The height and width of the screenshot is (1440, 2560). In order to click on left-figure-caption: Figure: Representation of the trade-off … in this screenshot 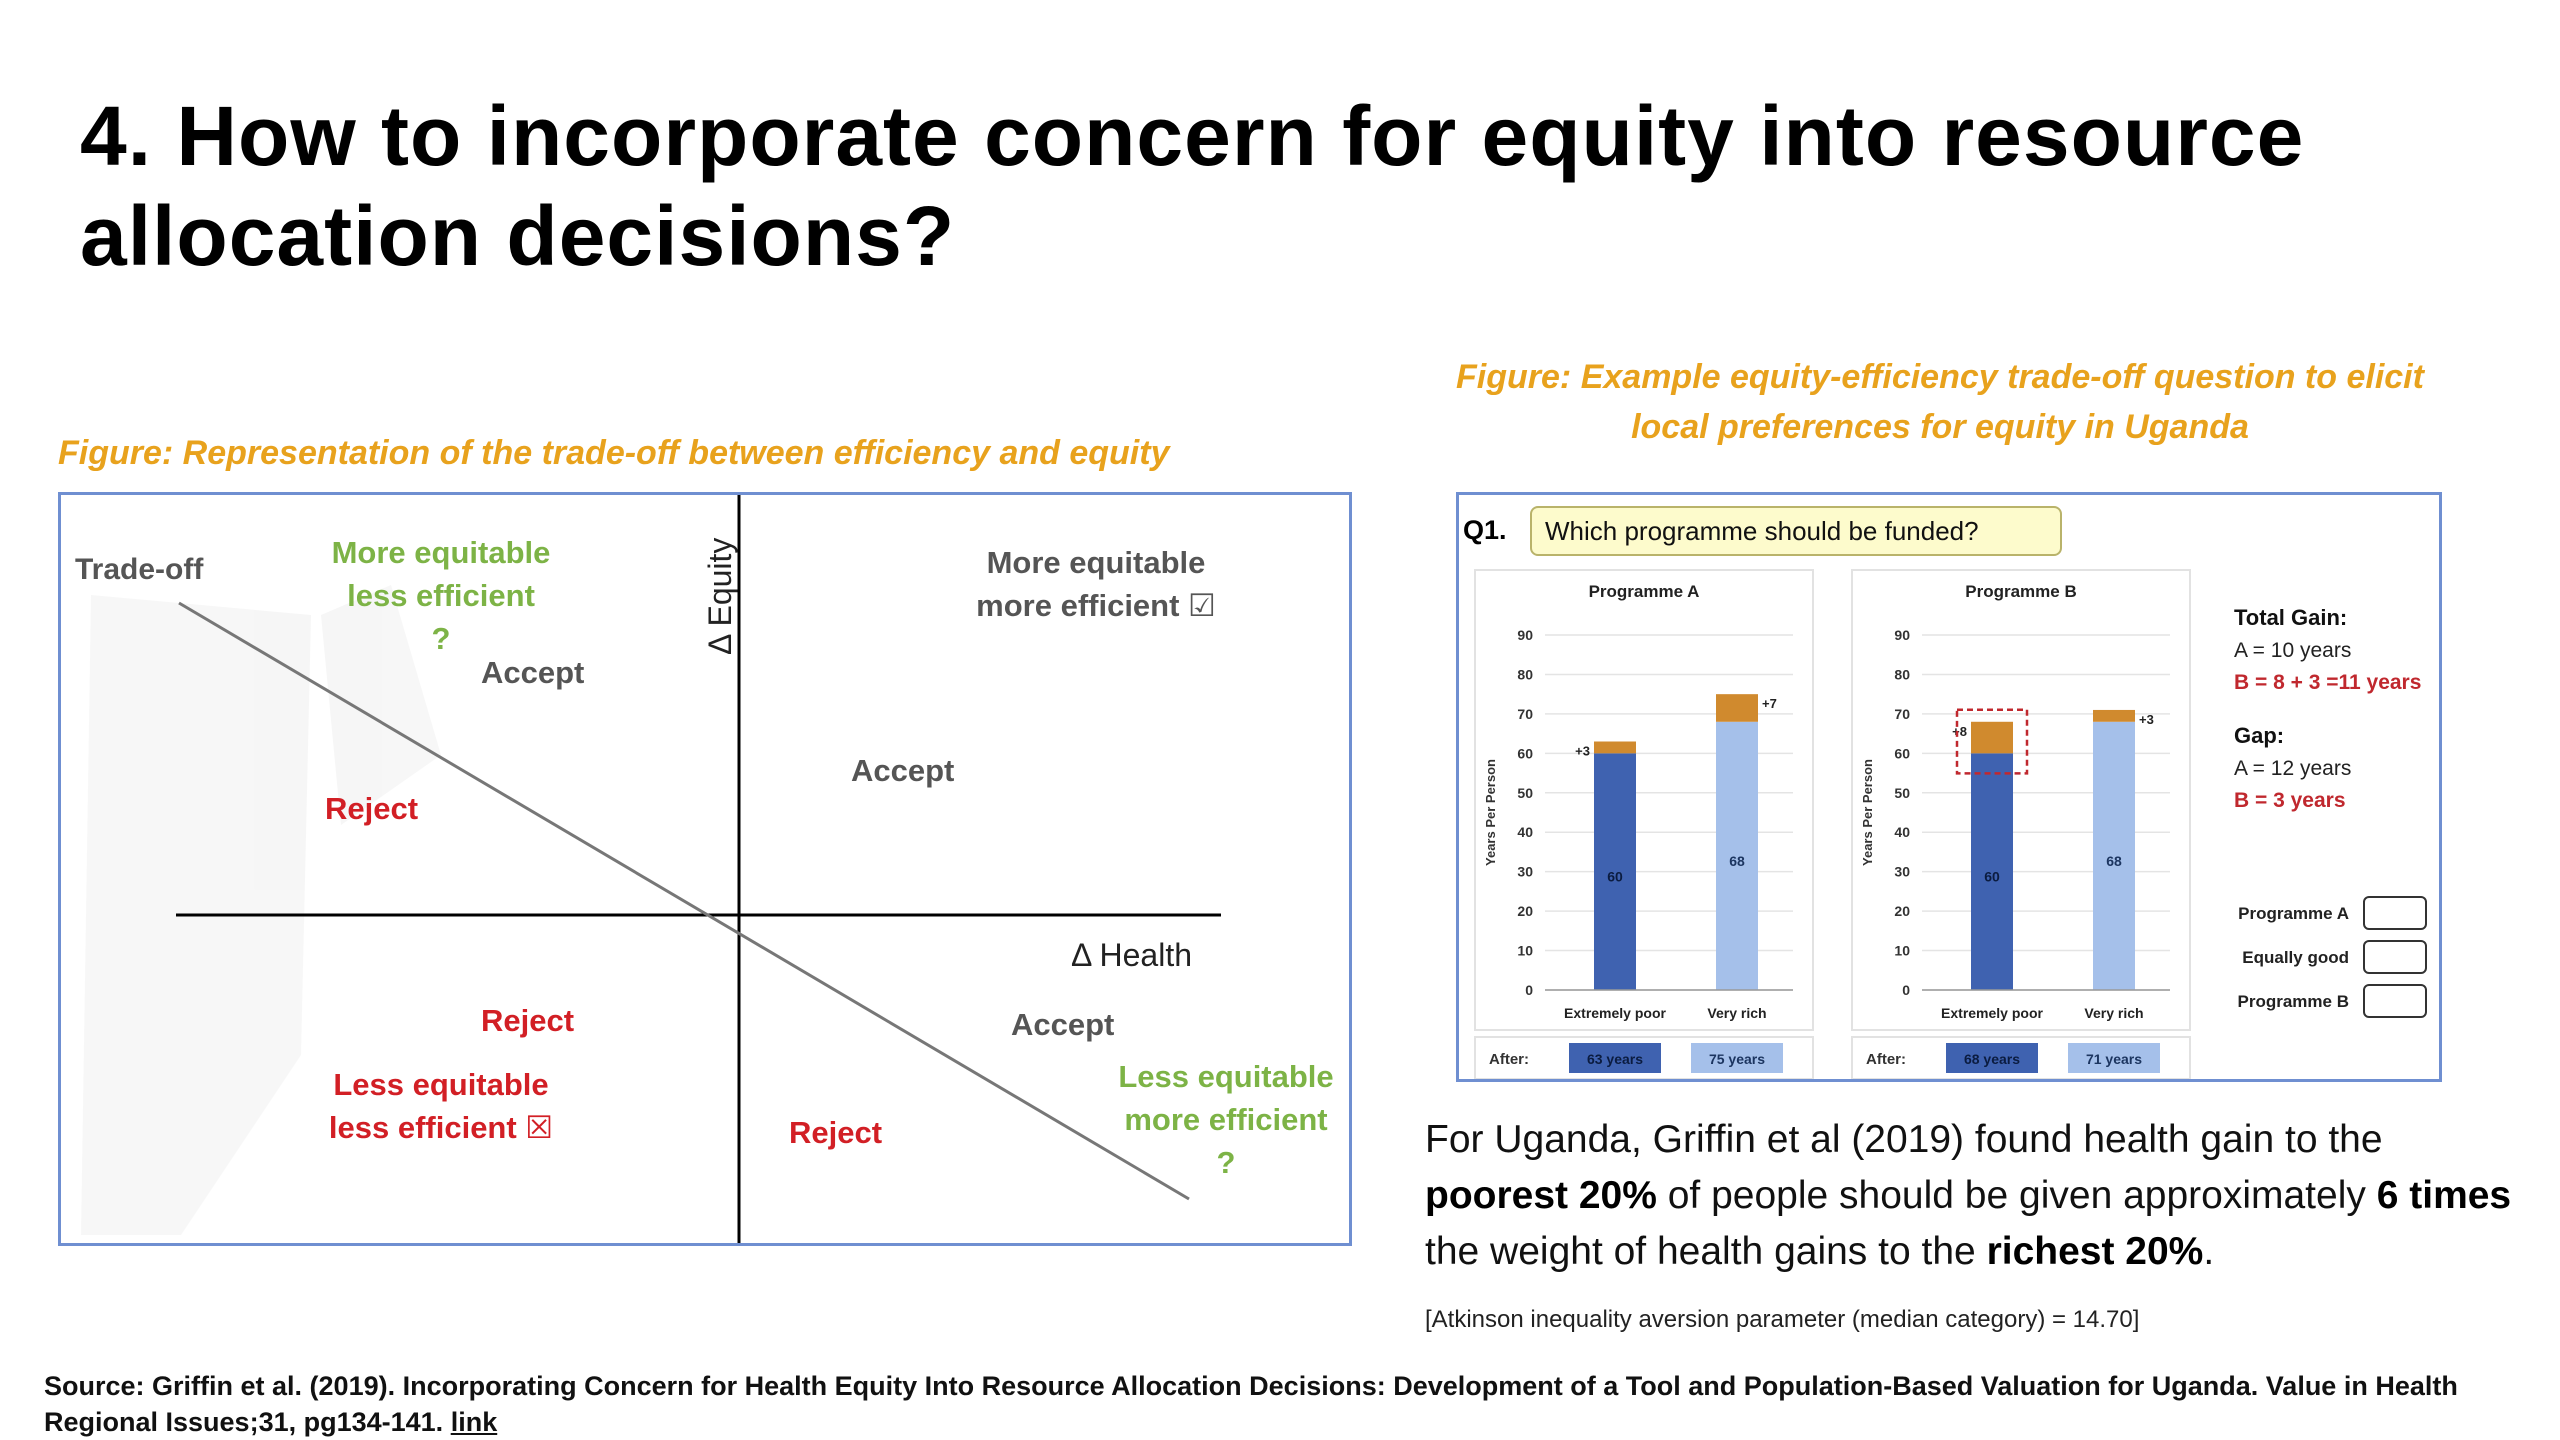, I will do `click(614, 453)`.